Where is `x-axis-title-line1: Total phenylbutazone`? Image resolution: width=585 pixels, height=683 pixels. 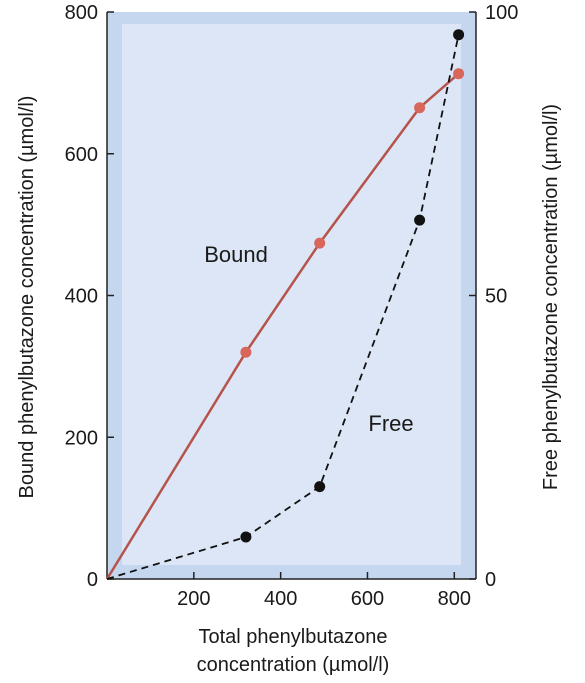
x-axis-title-line1: Total phenylbutazone is located at coordinates (292, 637).